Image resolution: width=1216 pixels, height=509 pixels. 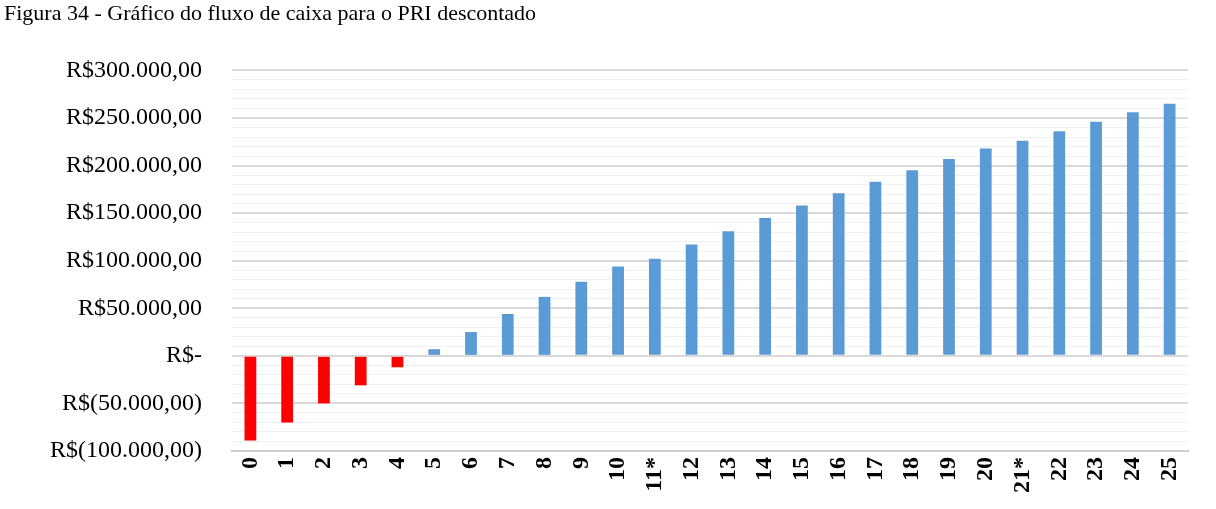 I want to click on x-tick-label: 14, so click(x=763, y=469).